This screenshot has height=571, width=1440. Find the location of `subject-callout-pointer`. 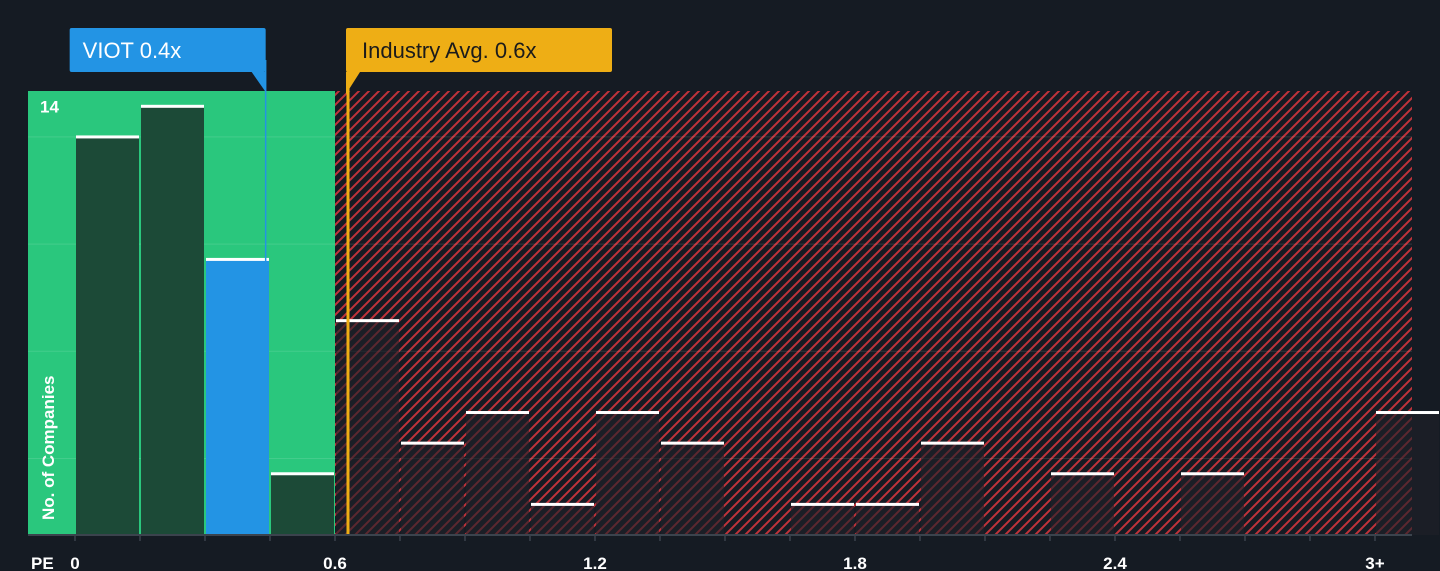

subject-callout-pointer is located at coordinates (258, 82).